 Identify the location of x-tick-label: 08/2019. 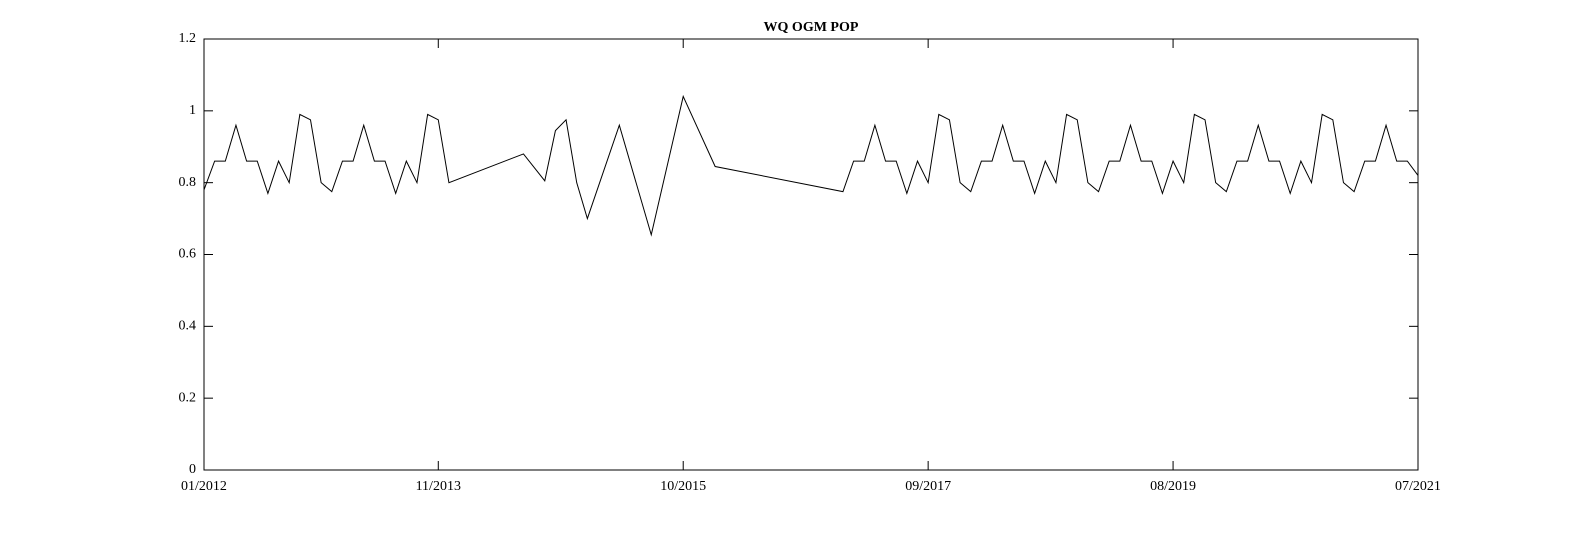
(1173, 486).